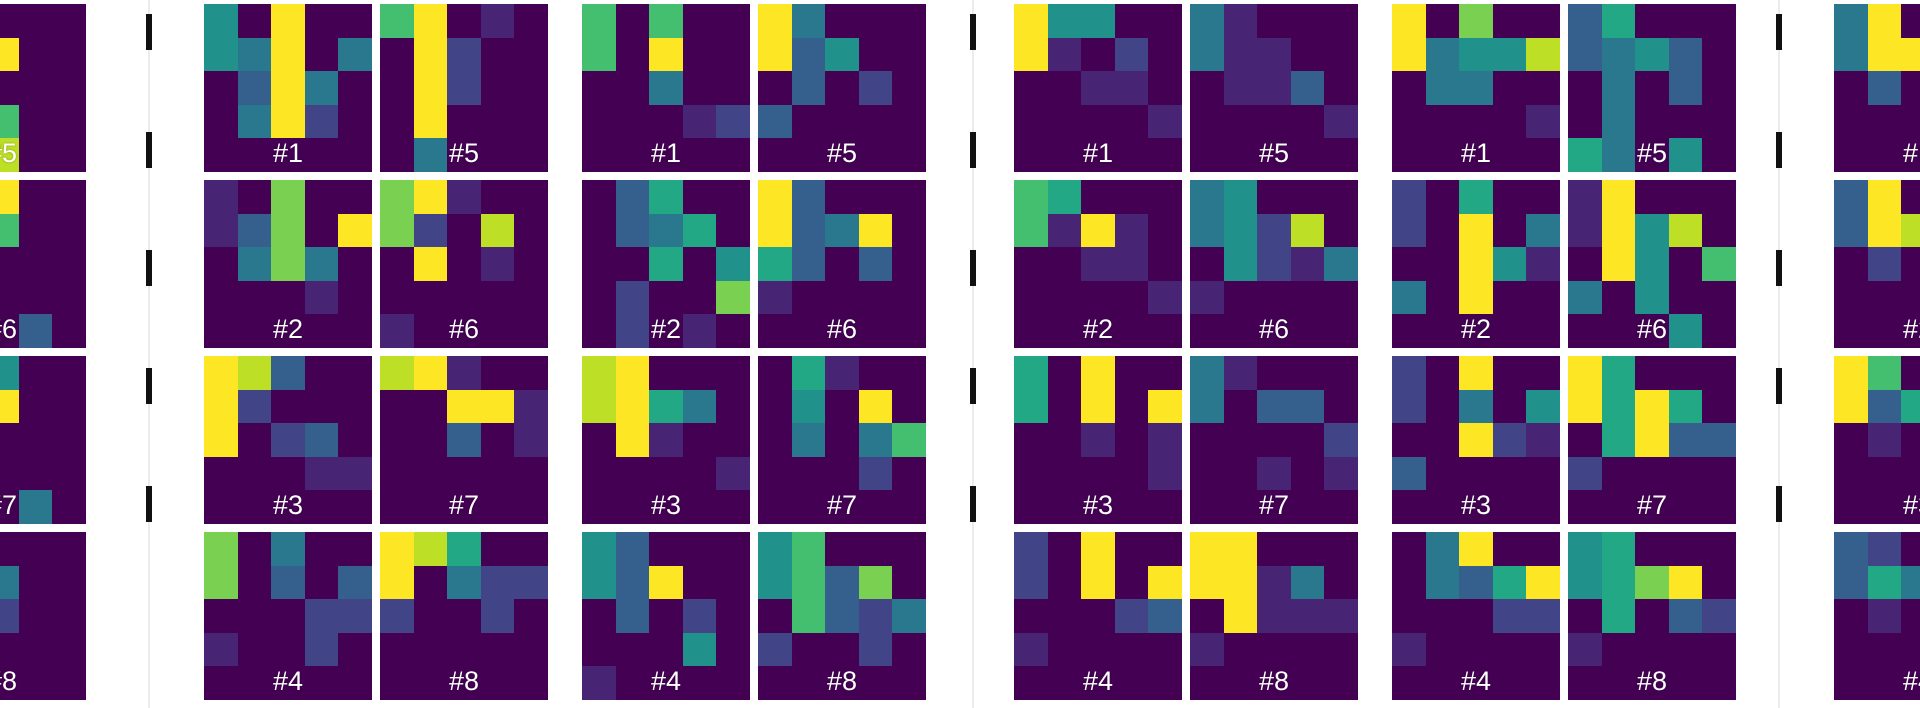 This screenshot has height=708, width=1920. What do you see at coordinates (288, 616) in the screenshot?
I see `heatmap-tile: #4` at bounding box center [288, 616].